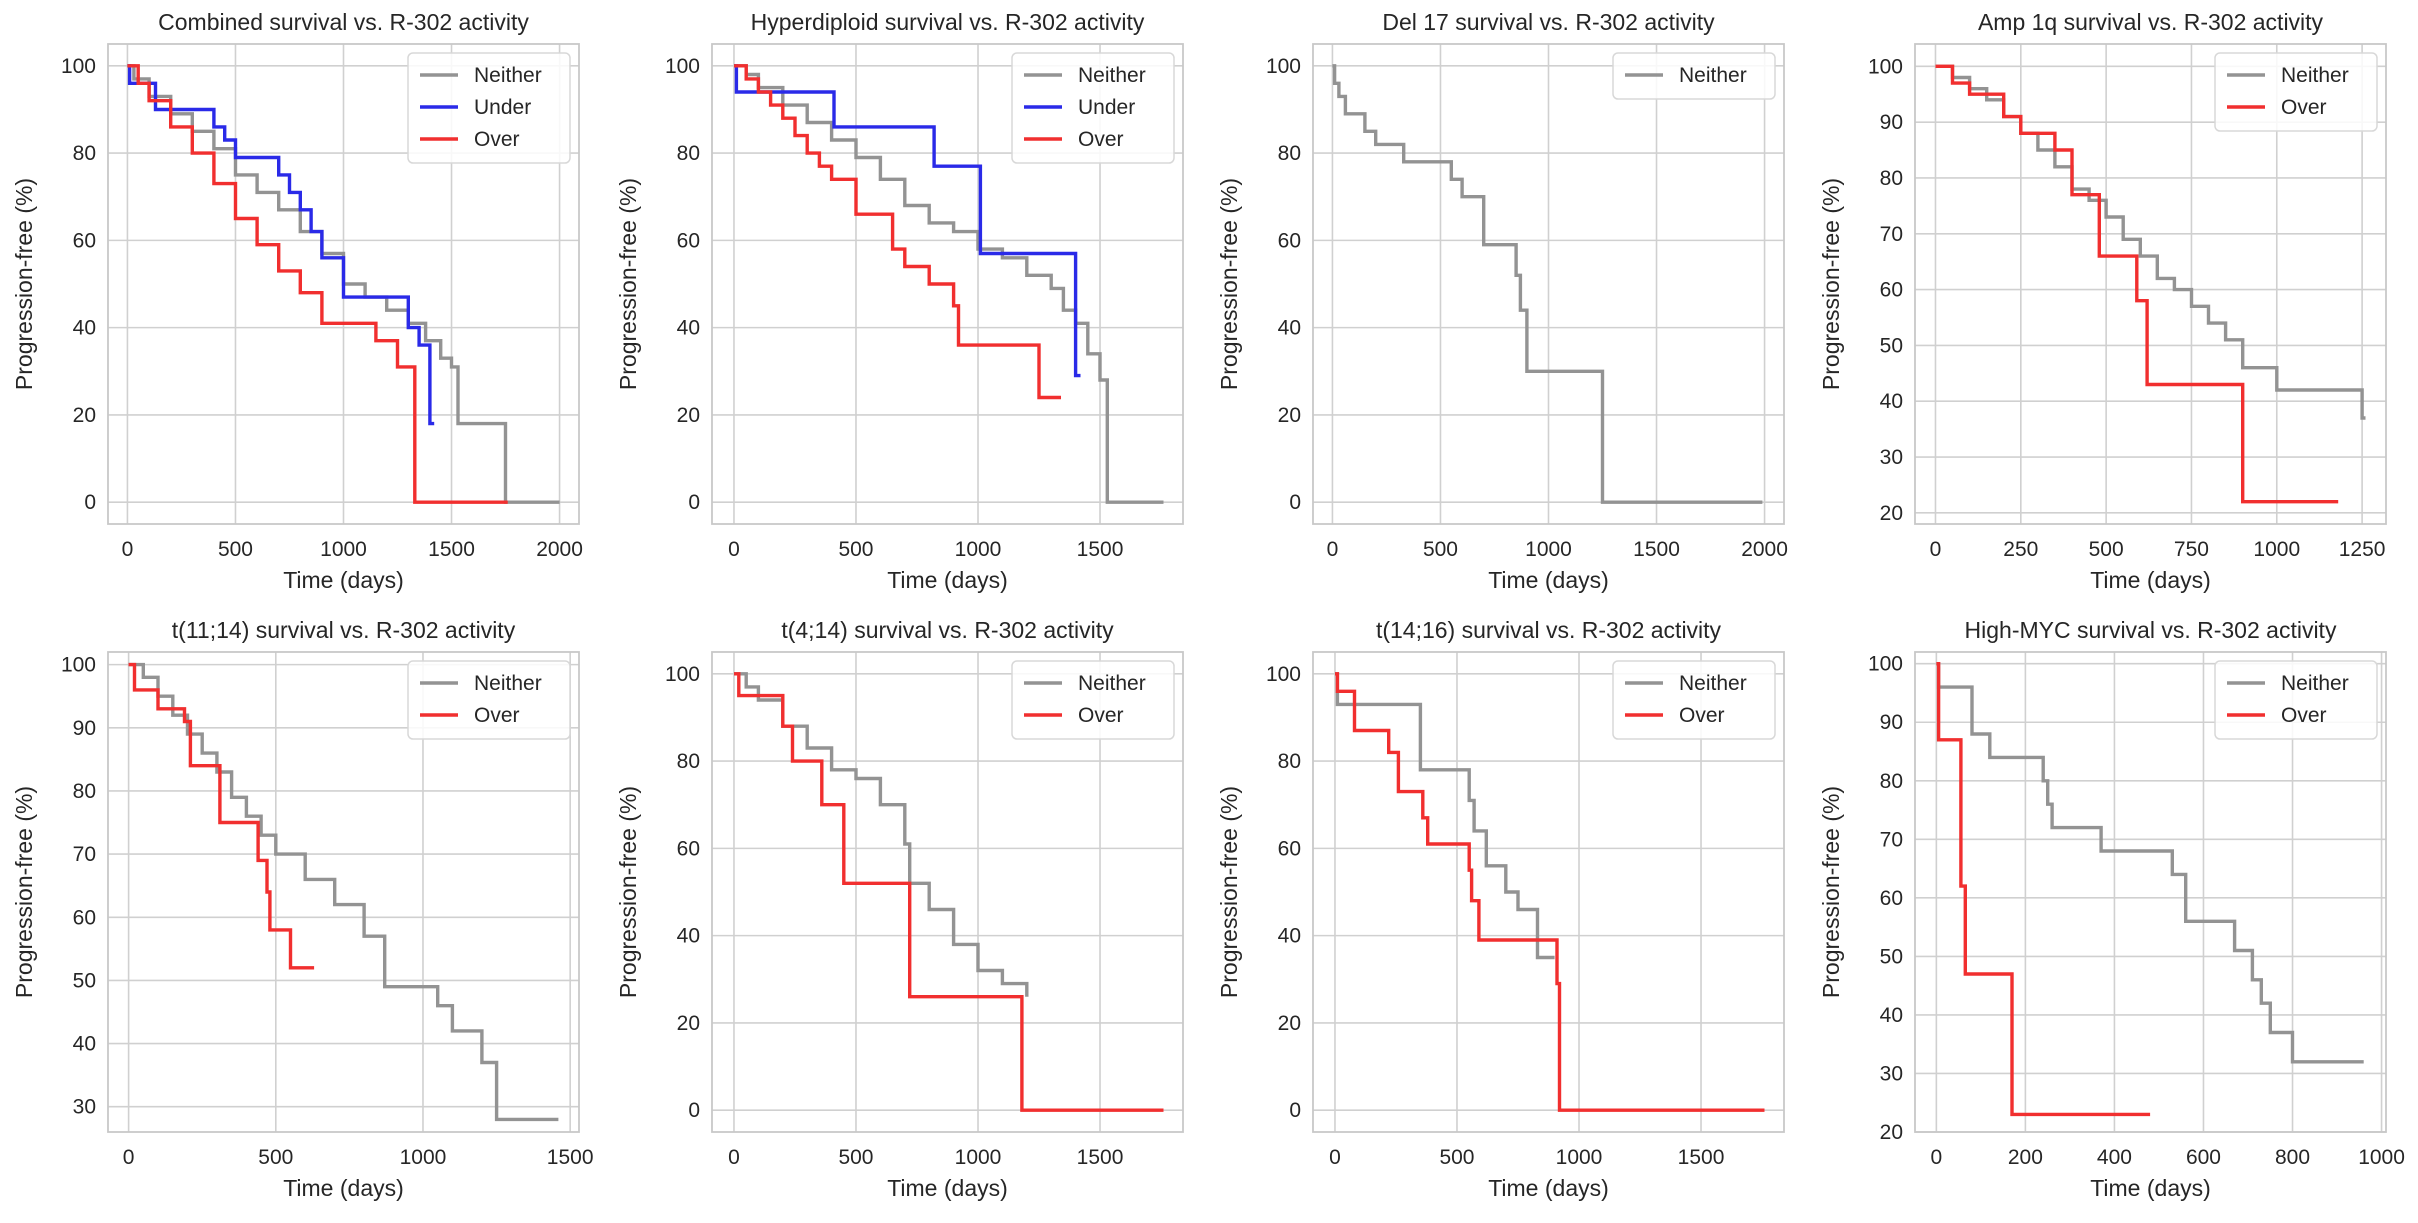  I want to click on x-tick-label: 750, so click(2191, 549).